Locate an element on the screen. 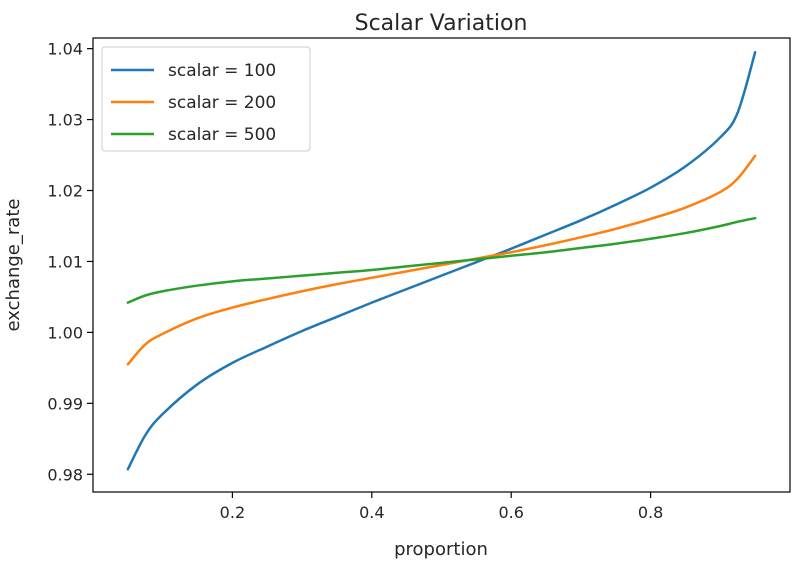 This screenshot has width=800, height=574. legend-label-2: scalar = 200 is located at coordinates (222, 103).